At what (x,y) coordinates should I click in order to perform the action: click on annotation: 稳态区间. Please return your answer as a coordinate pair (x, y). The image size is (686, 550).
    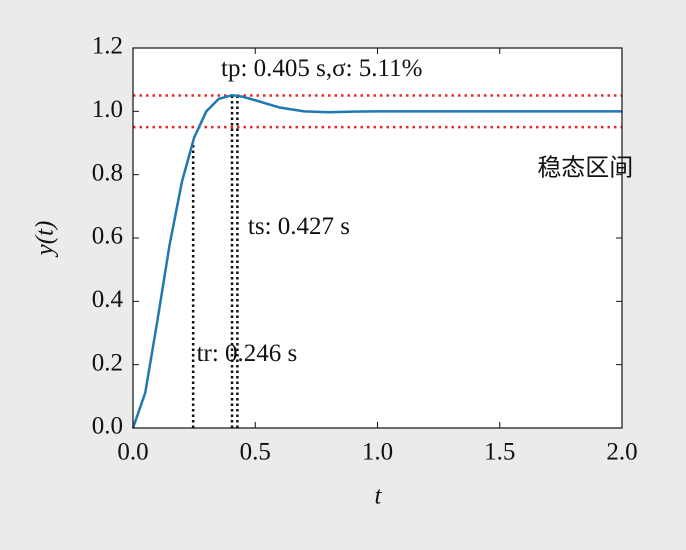
    Looking at the image, I should click on (585, 167).